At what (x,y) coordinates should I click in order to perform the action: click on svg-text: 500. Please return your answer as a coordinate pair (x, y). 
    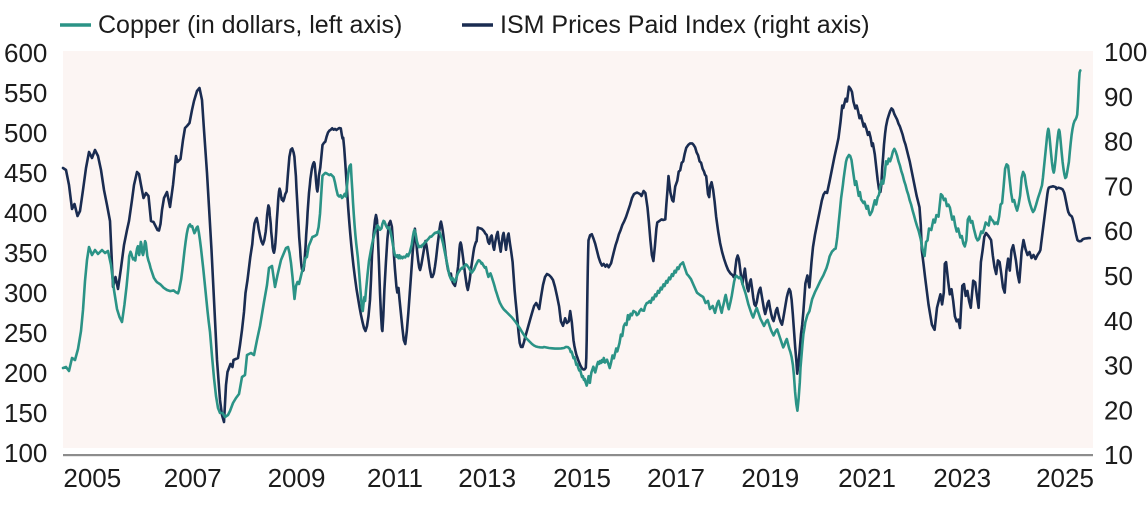
    Looking at the image, I should click on (25, 133).